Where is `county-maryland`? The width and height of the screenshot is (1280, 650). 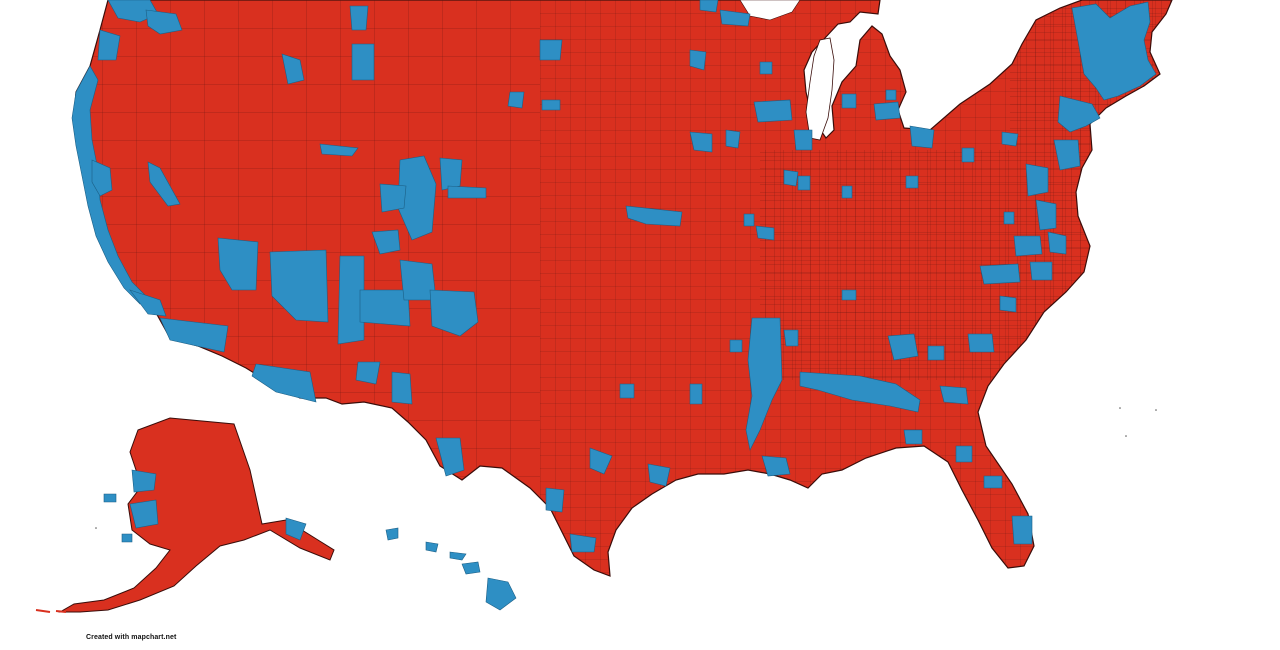
county-maryland is located at coordinates (1037, 180).